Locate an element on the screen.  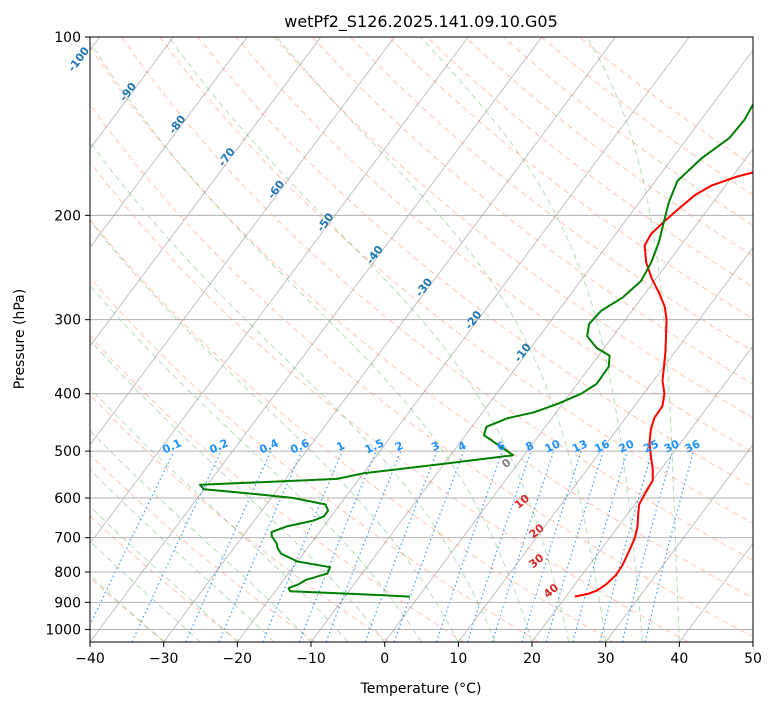
mixing-ratio-label: 1 is located at coordinates (340, 446).